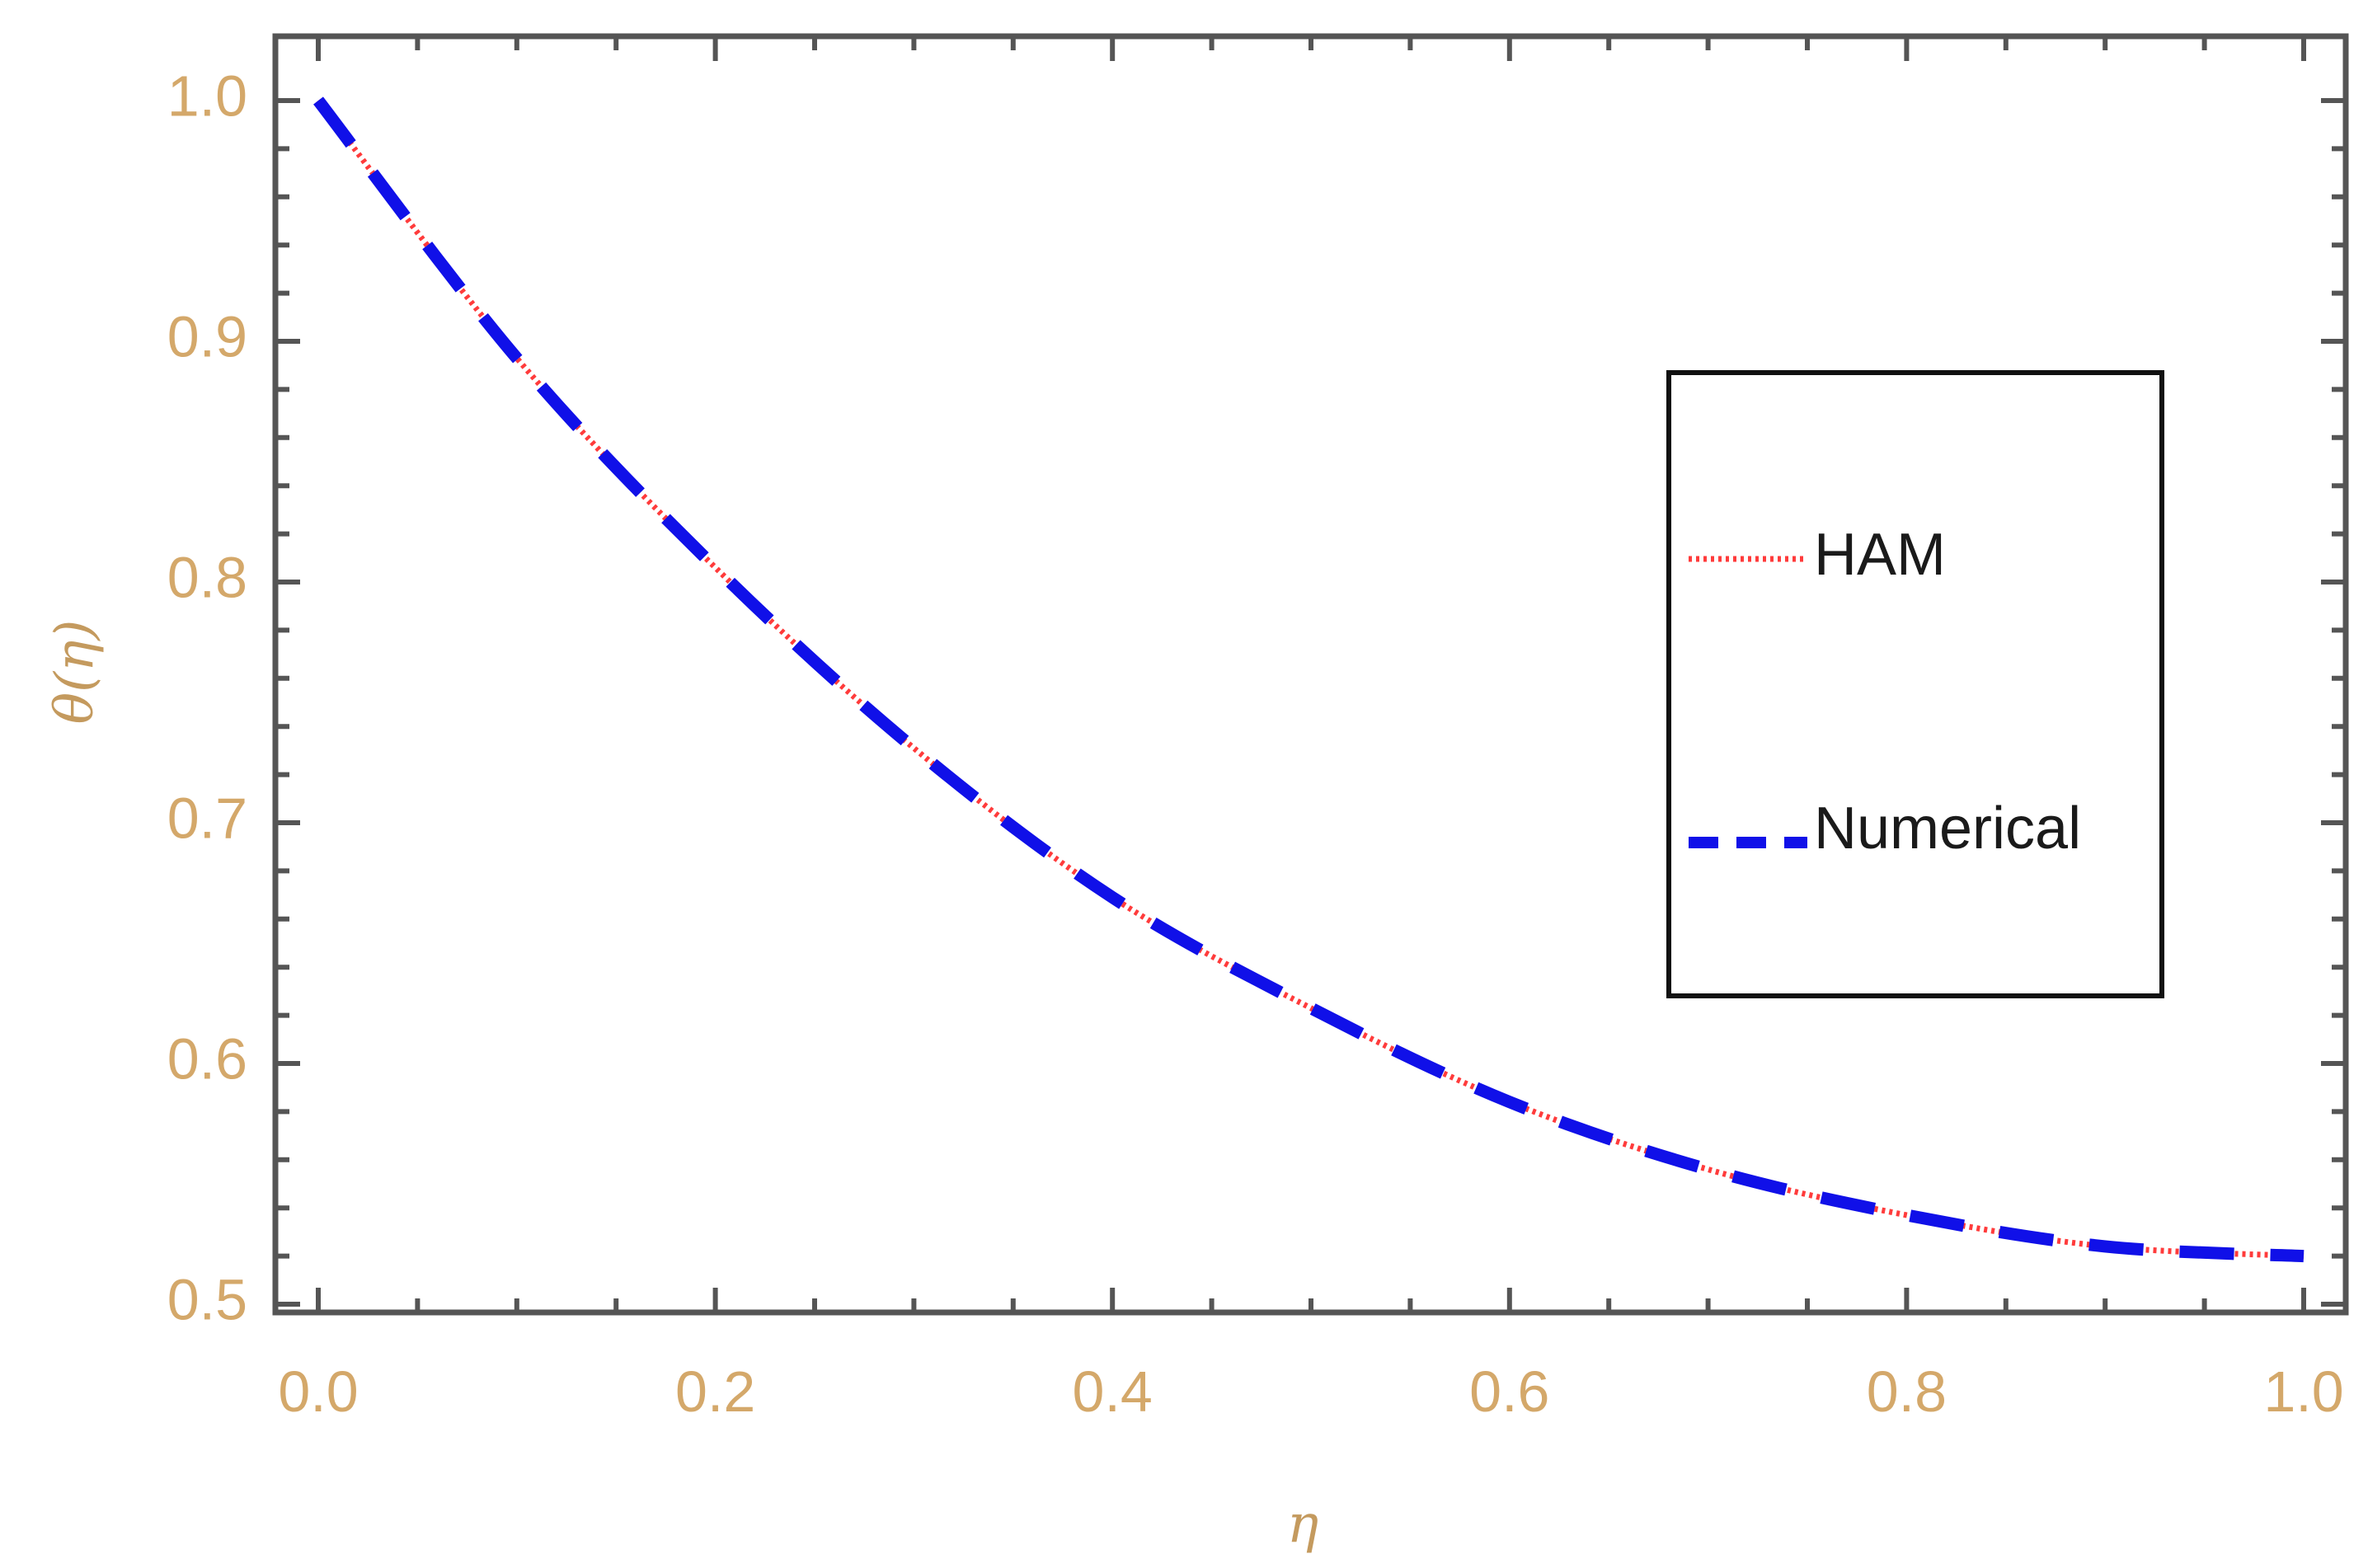 Image resolution: width=2368 pixels, height=1568 pixels. I want to click on x-tick-label: 0.2, so click(715, 1391).